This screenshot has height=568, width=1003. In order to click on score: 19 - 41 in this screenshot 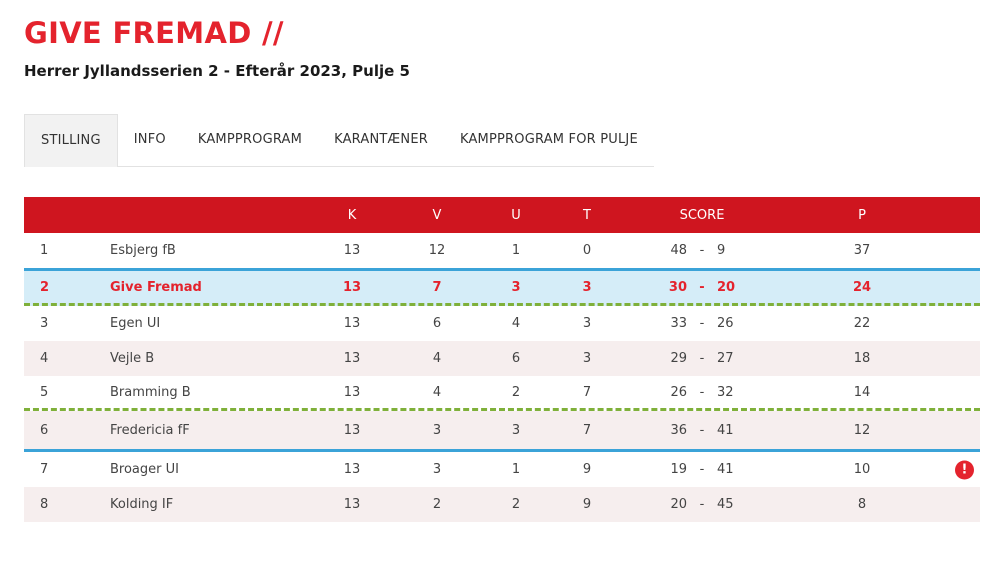, I will do `click(702, 469)`.